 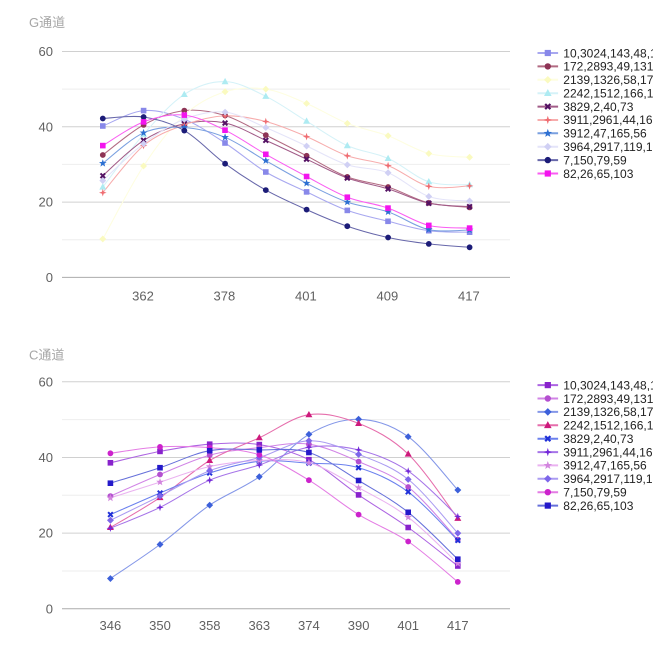 I want to click on svg-text: 350, so click(x=160, y=625).